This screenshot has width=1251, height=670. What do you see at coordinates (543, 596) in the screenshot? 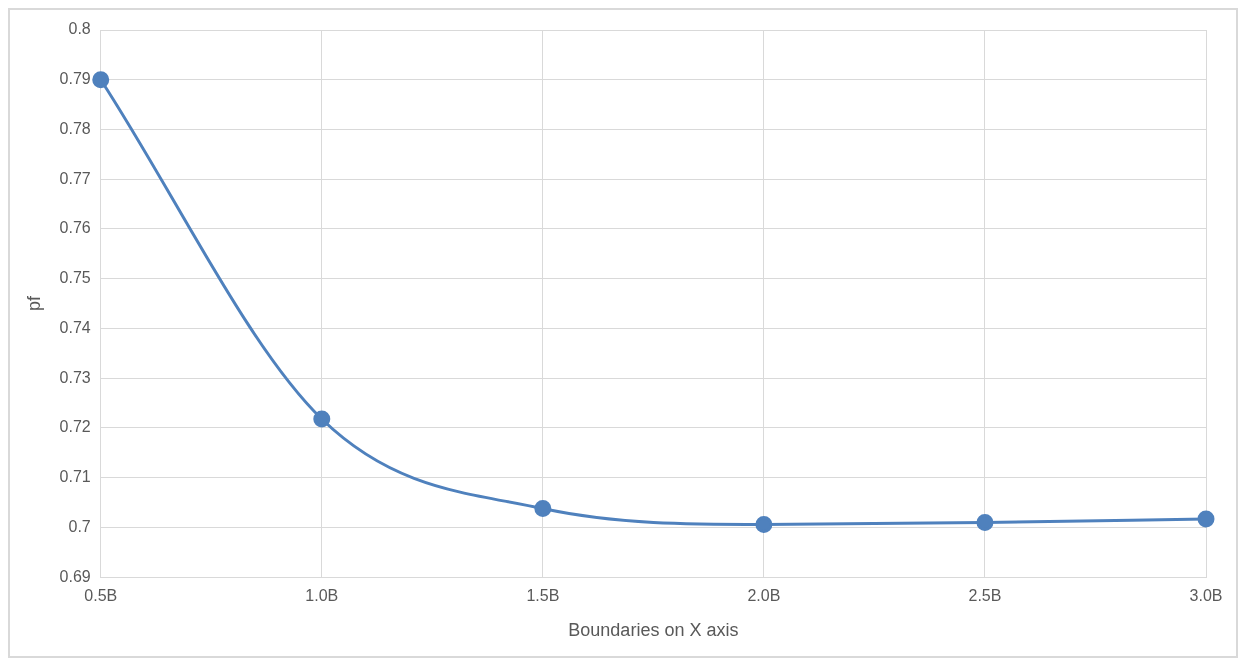
I see `x-tick-label: 1.5B` at bounding box center [543, 596].